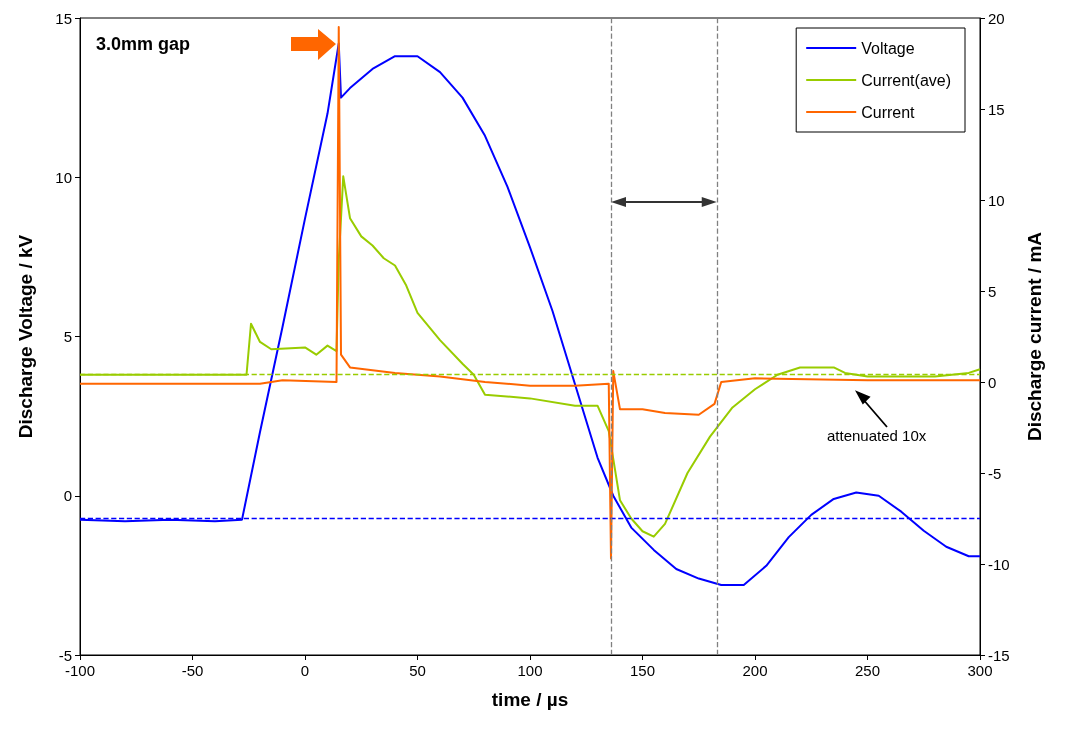 The image size is (1067, 737). Describe the element at coordinates (906, 80) in the screenshot. I see `legend-label: Current(ave)` at that location.